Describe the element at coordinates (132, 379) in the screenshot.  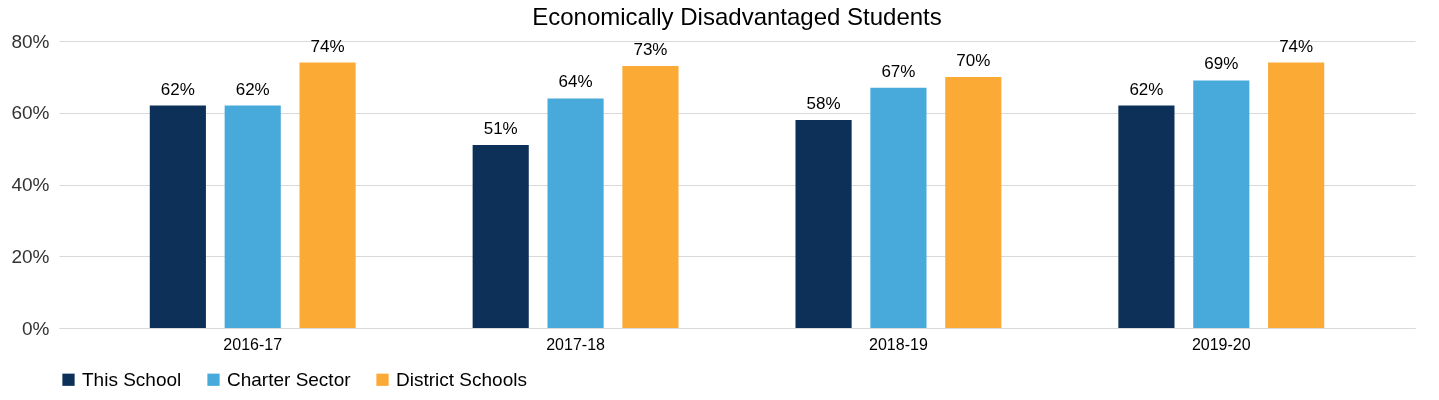
I see `legend-label: This School` at that location.